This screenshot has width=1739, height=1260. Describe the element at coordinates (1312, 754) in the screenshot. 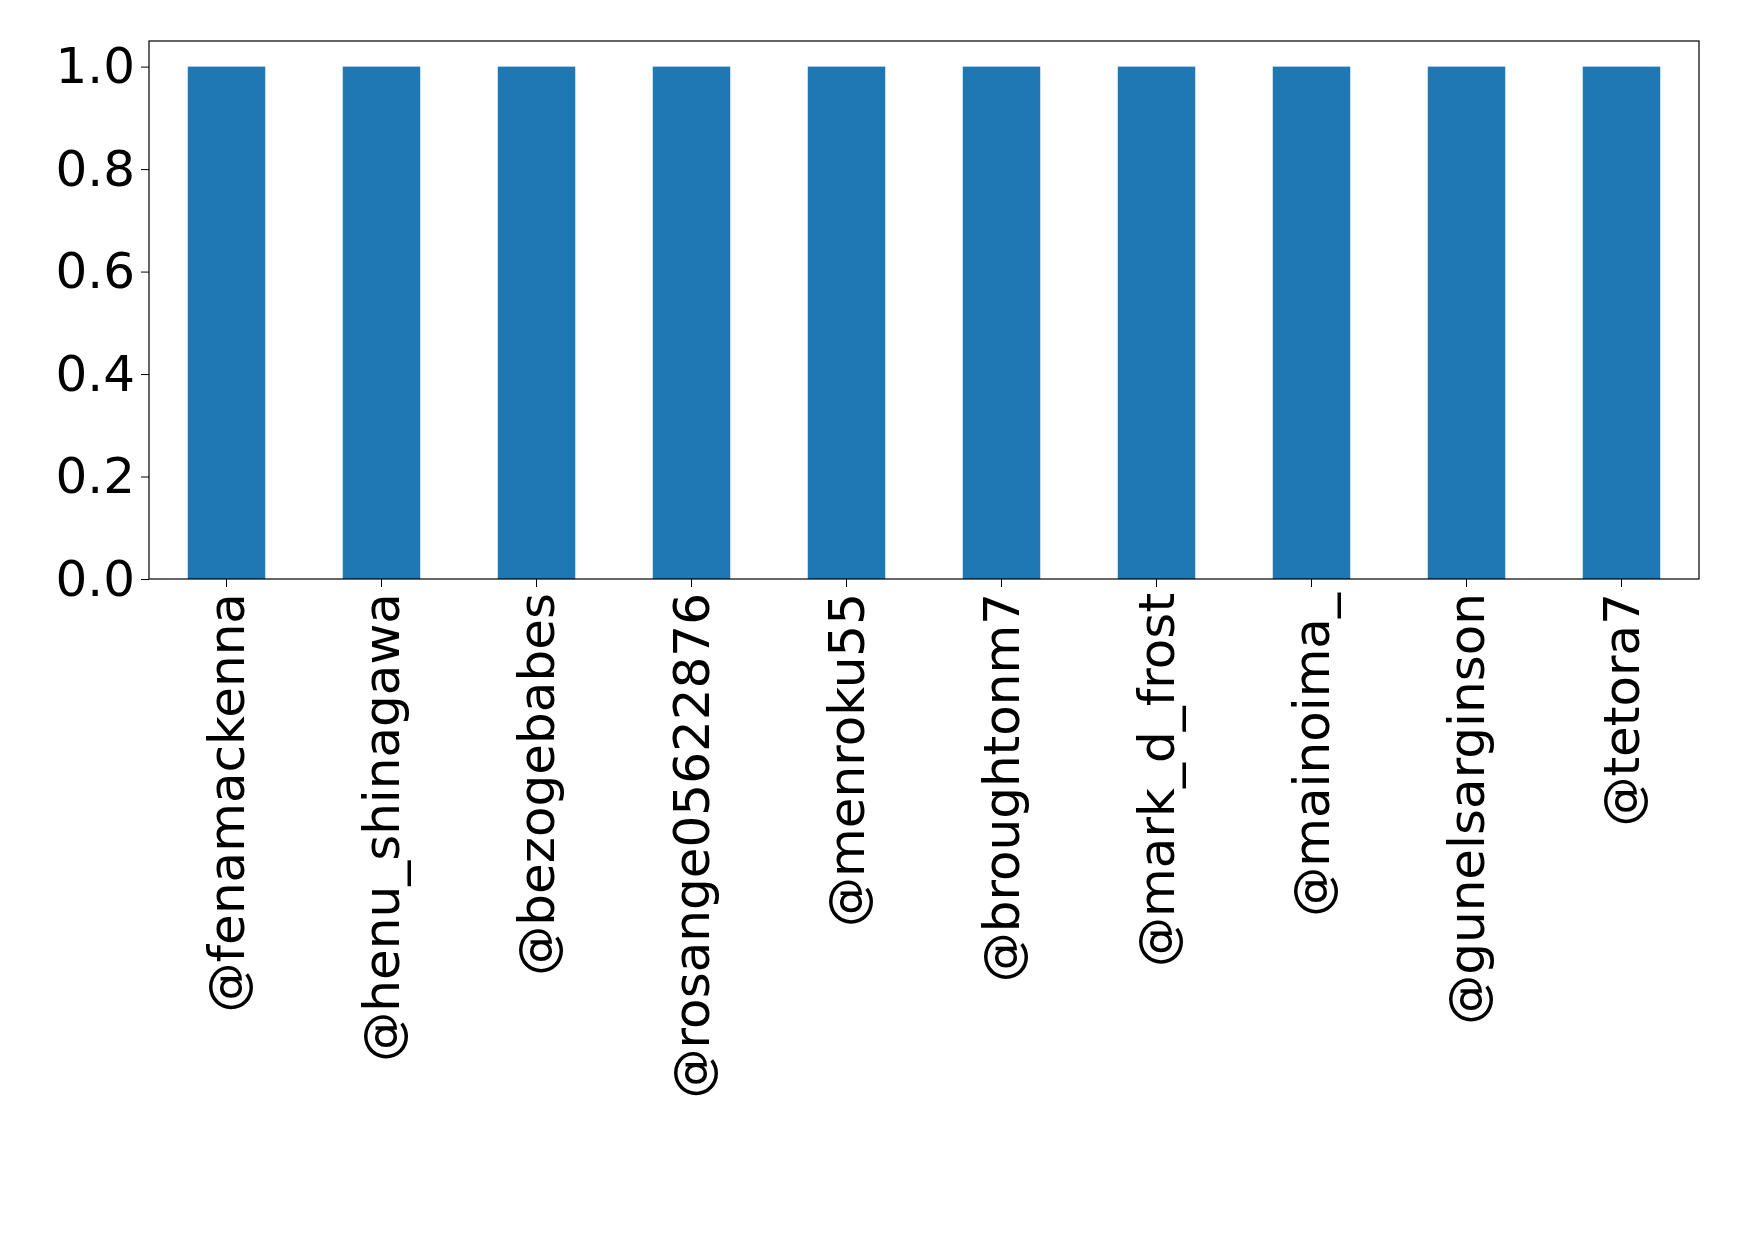

I see `x-tick-label: @mainoima_` at that location.